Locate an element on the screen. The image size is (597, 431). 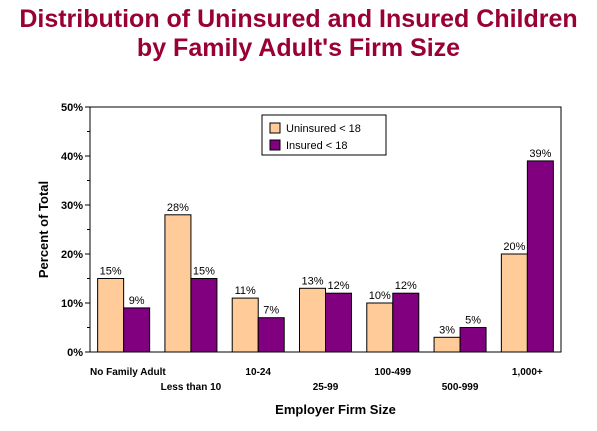
data-label: 11% is located at coordinates (245, 291).